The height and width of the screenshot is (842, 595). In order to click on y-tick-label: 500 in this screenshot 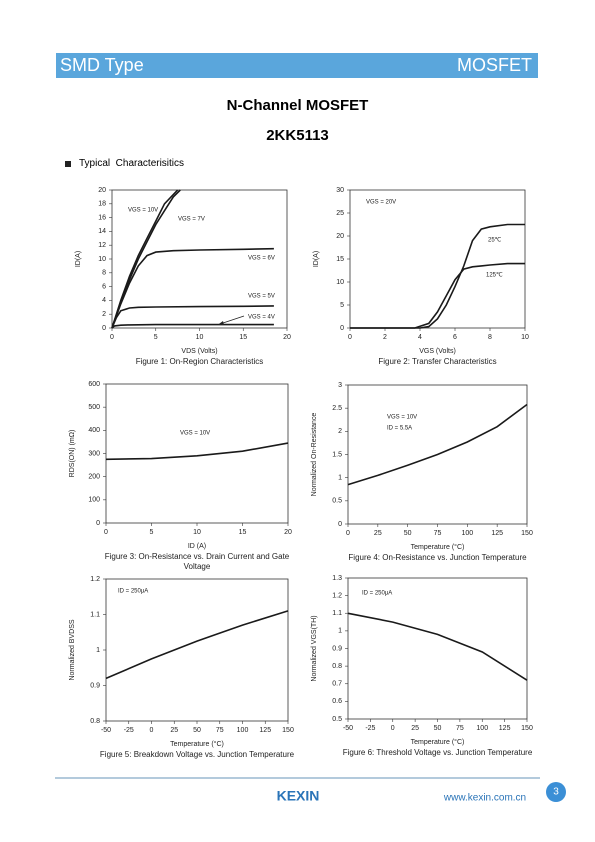, I will do `click(94, 407)`.